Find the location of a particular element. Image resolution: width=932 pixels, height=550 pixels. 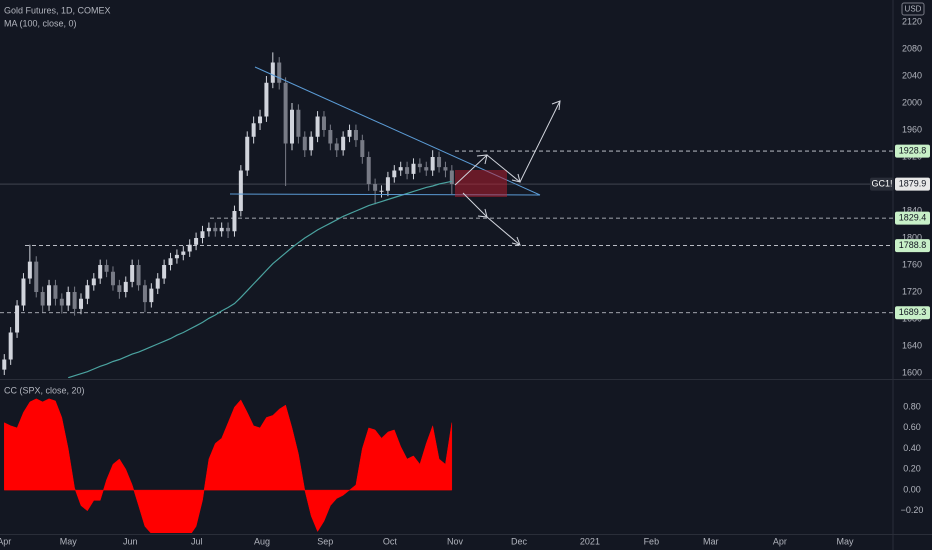

level-label: 1829.4 is located at coordinates (913, 218).